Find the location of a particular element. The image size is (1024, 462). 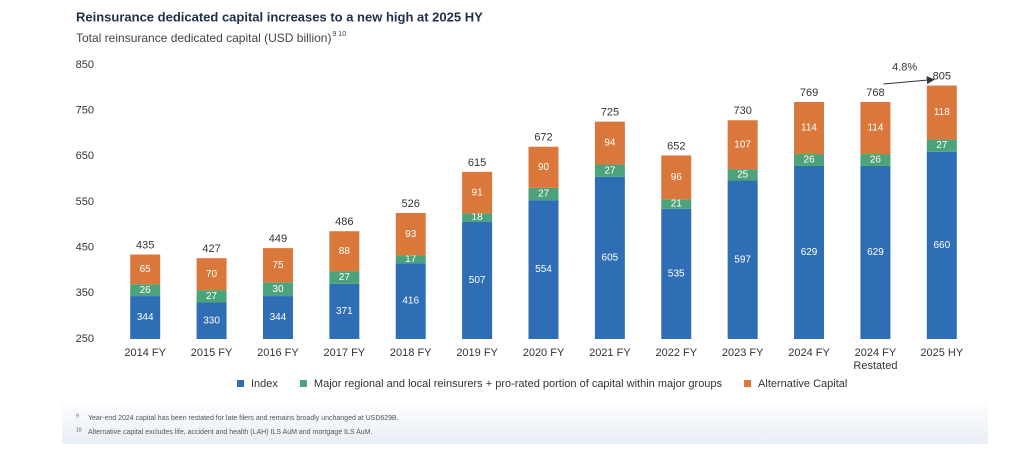

total-label: 652 is located at coordinates (676, 146).